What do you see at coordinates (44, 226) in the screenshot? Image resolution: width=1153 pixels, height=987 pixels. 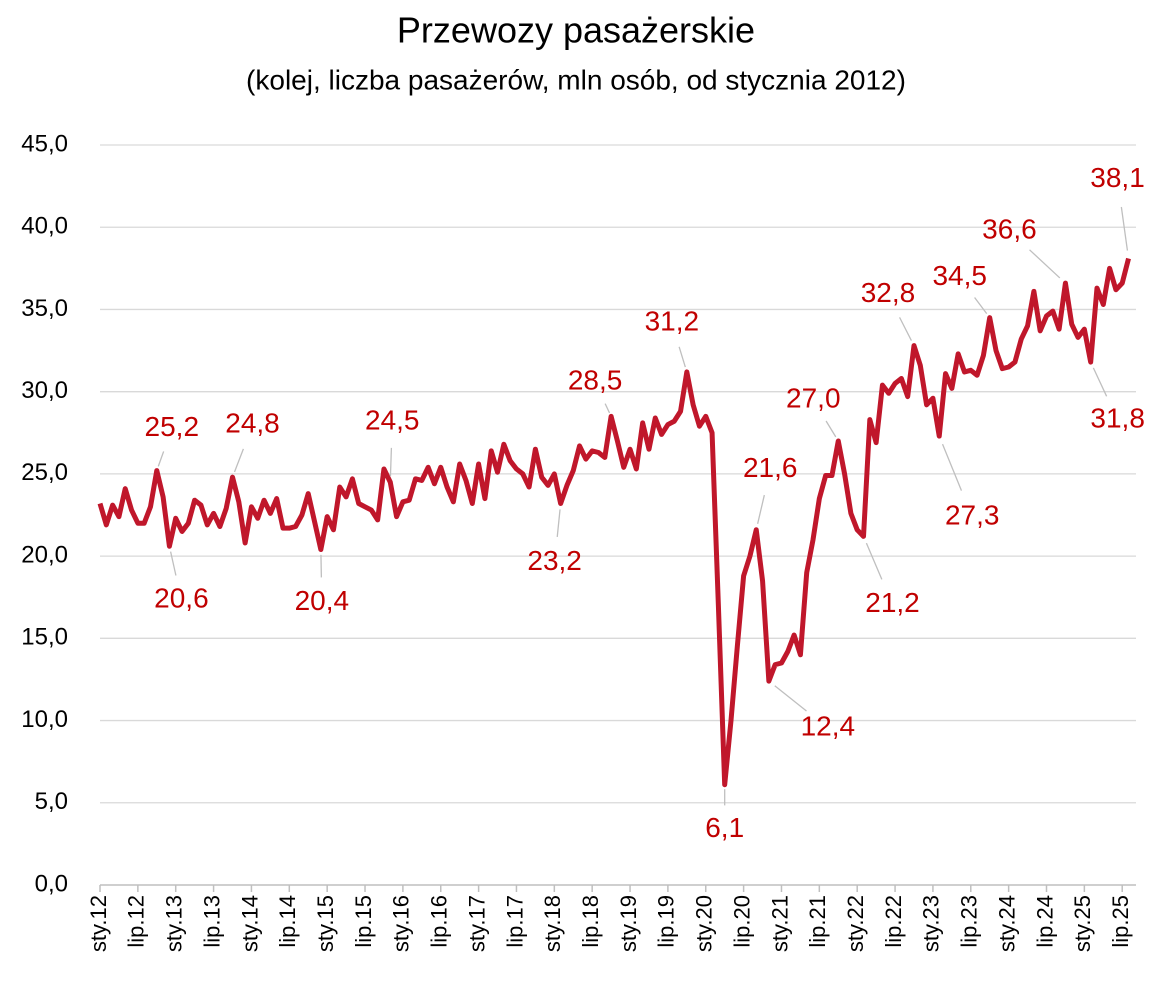 I see `y-tick-label: 40,0` at bounding box center [44, 226].